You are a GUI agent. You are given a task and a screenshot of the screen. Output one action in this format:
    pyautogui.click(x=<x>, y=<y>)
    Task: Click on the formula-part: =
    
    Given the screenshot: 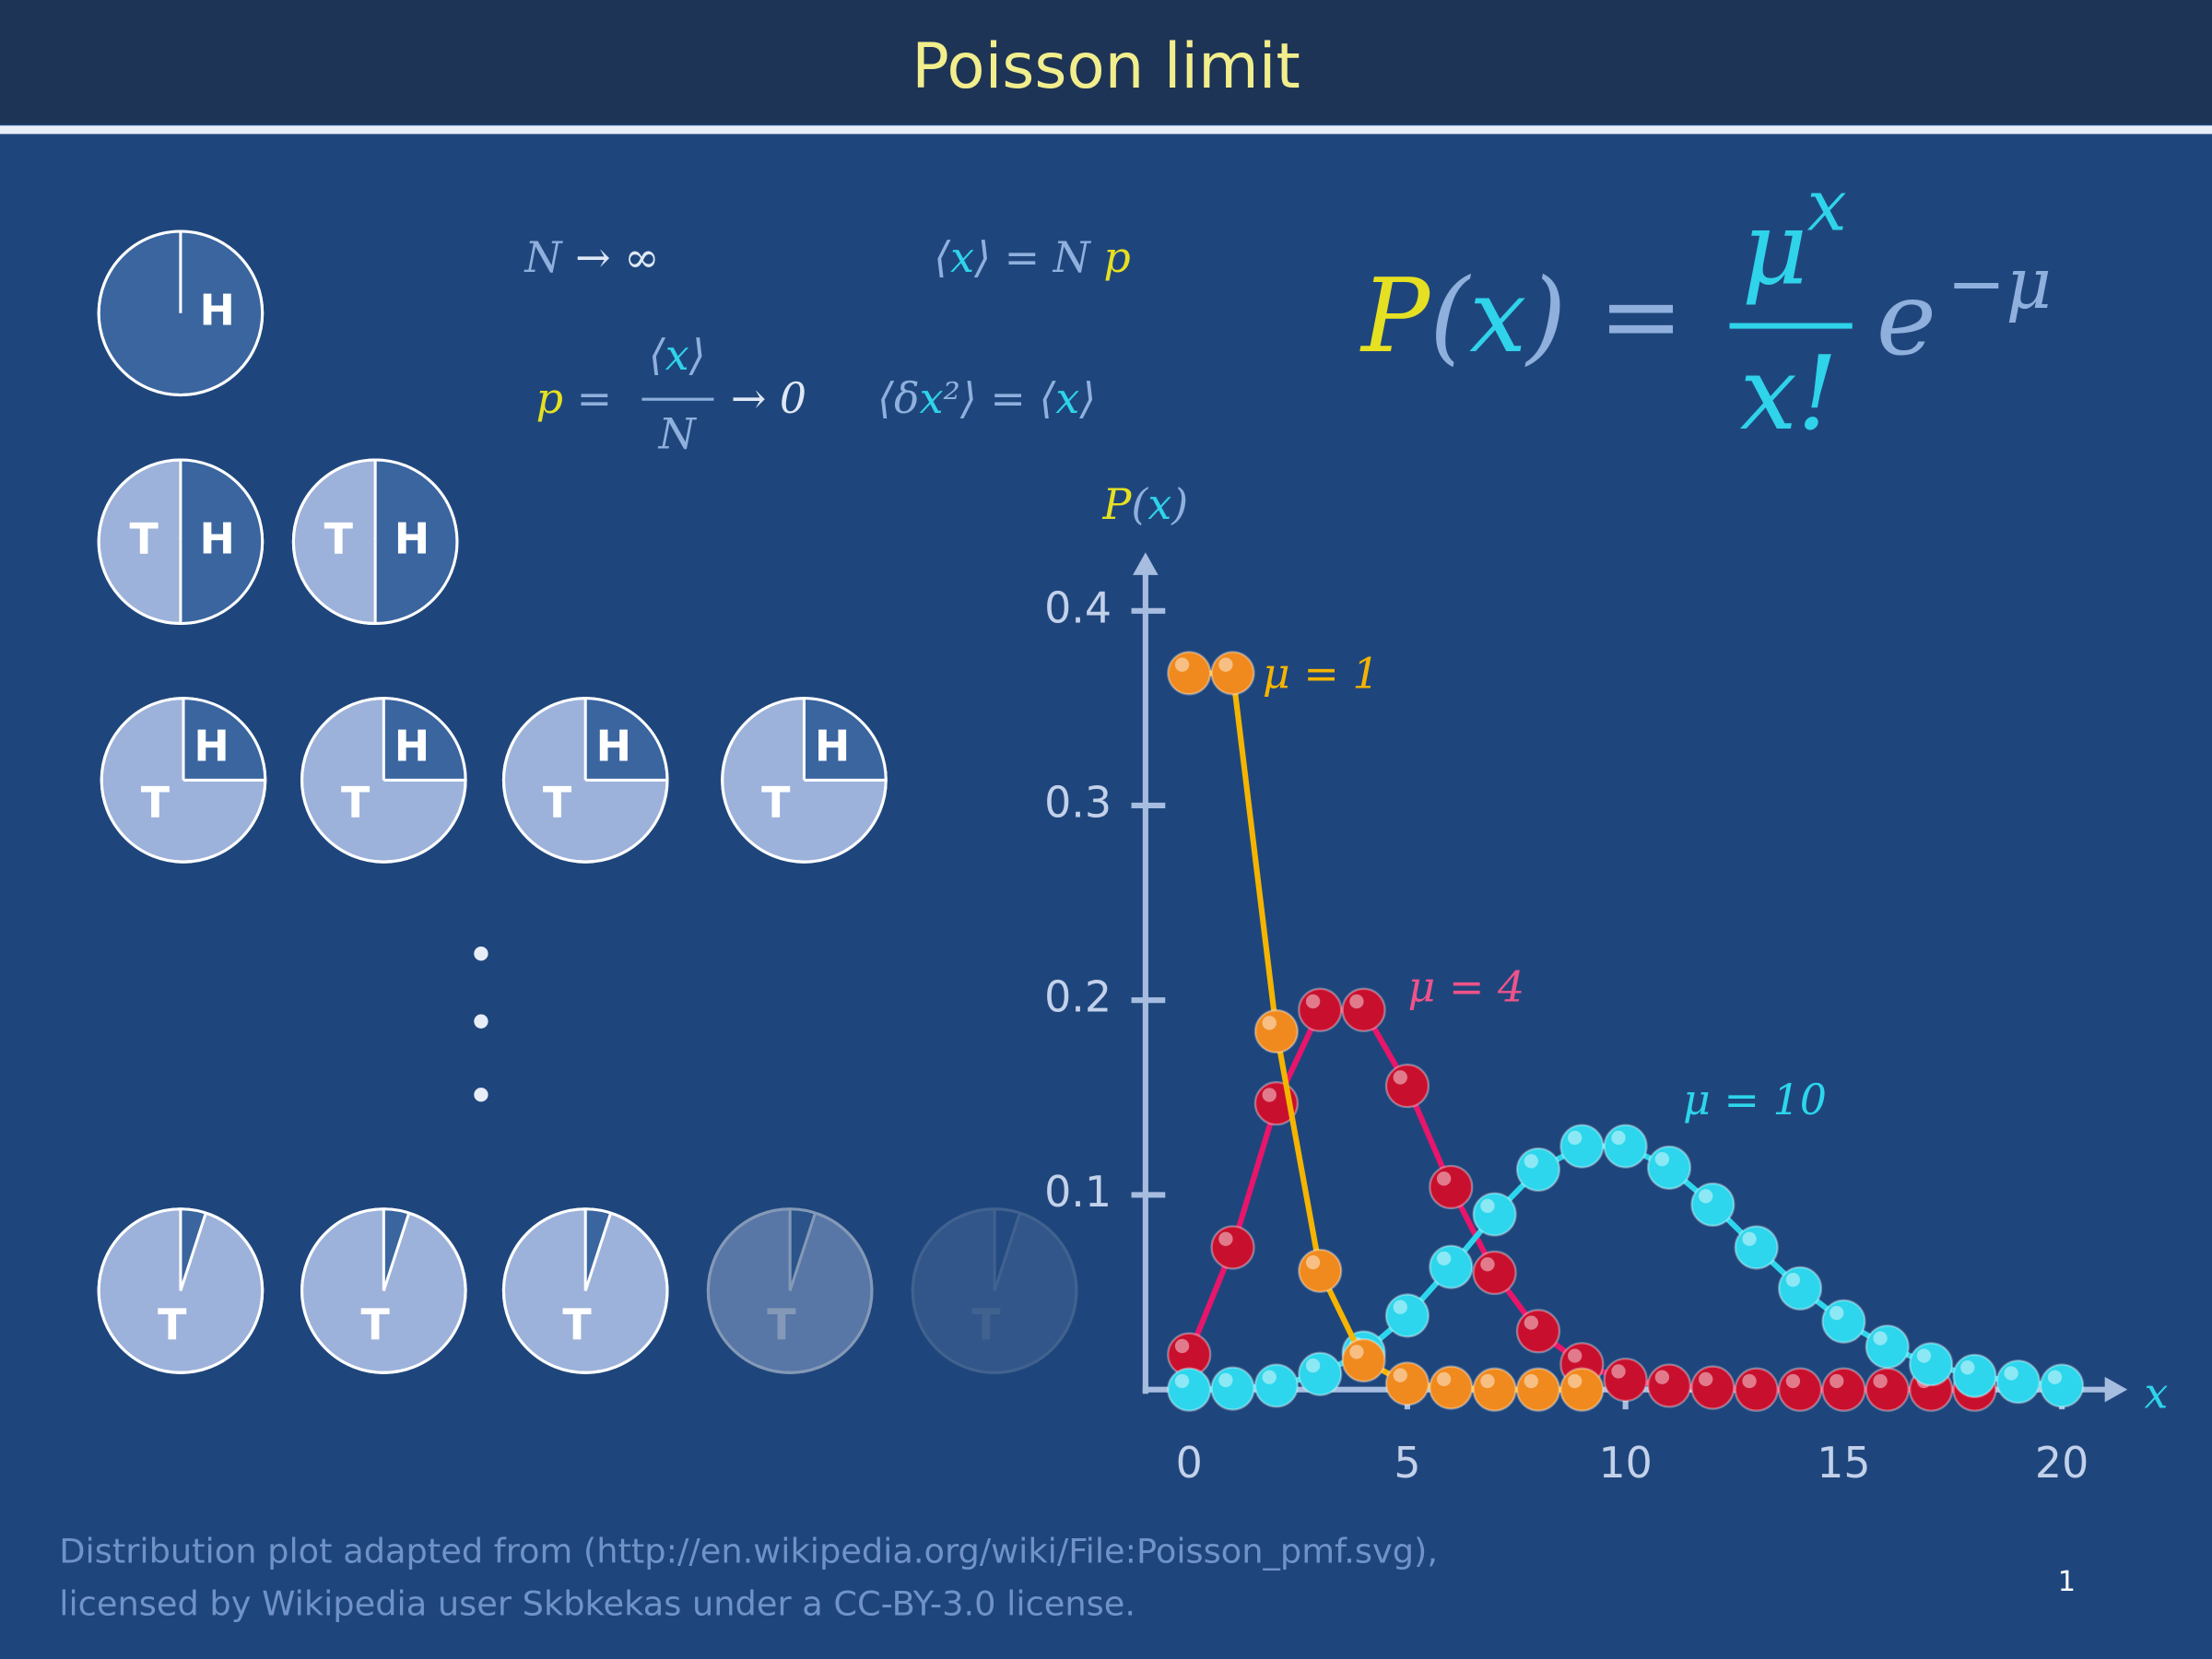 What is the action you would take?
    pyautogui.click(x=587, y=398)
    